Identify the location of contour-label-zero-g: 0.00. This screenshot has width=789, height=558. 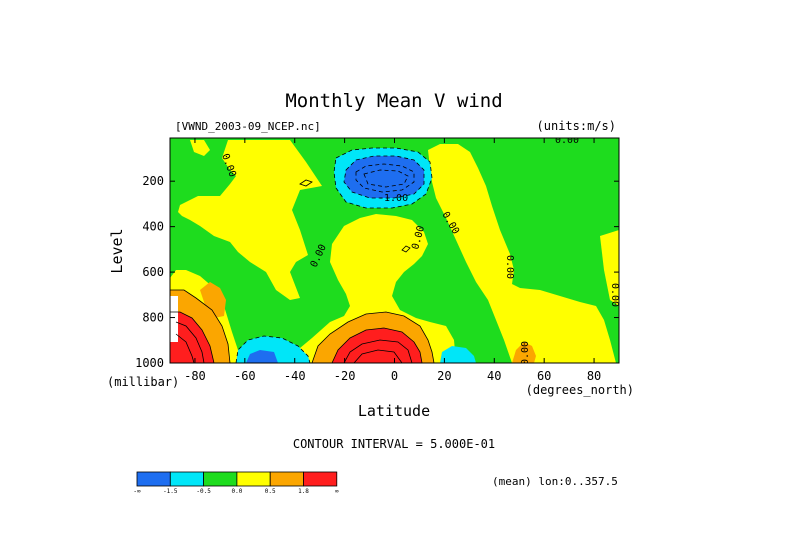
(614, 295).